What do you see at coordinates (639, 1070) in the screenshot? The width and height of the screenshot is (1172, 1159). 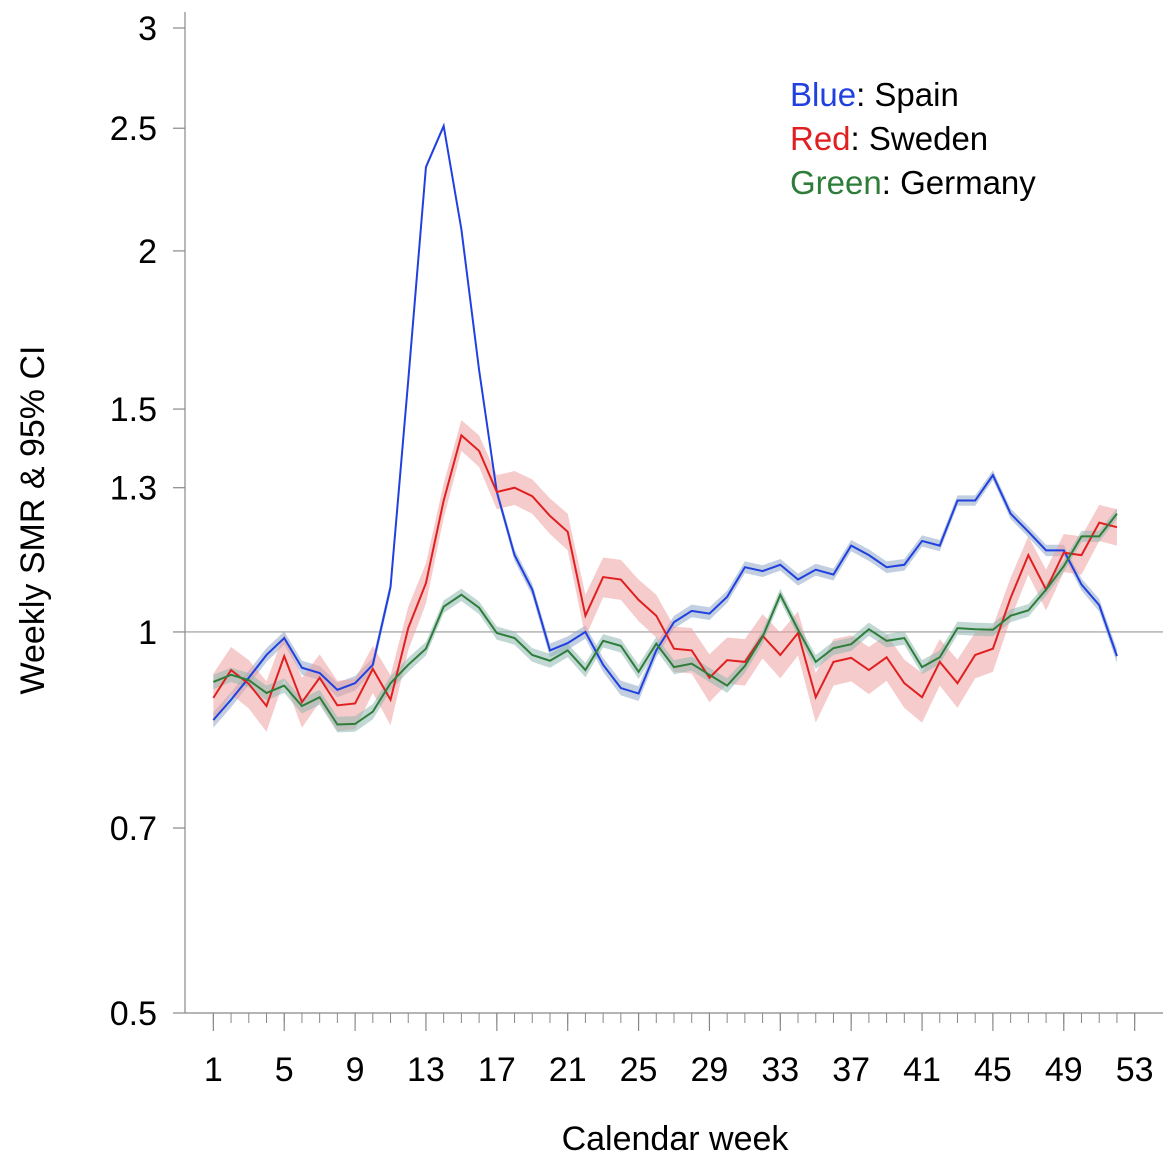 I see `x-tick-label: 25` at bounding box center [639, 1070].